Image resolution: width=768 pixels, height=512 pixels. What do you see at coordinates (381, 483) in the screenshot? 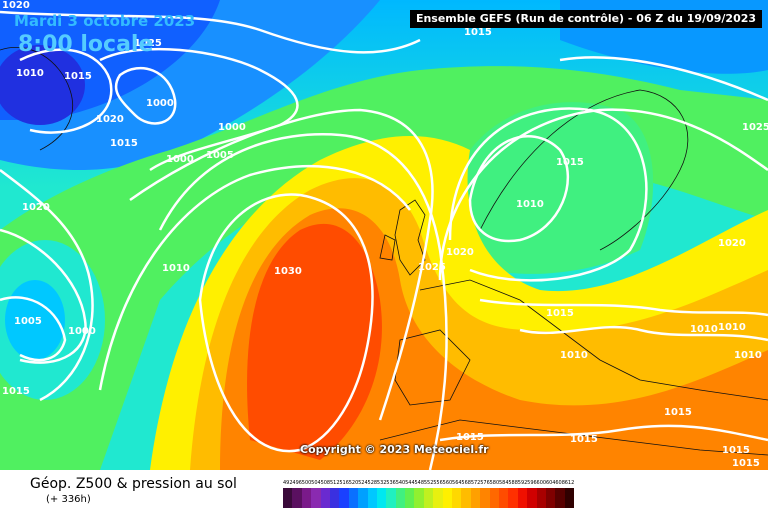
I see `scale-label: 532` at bounding box center [381, 483].